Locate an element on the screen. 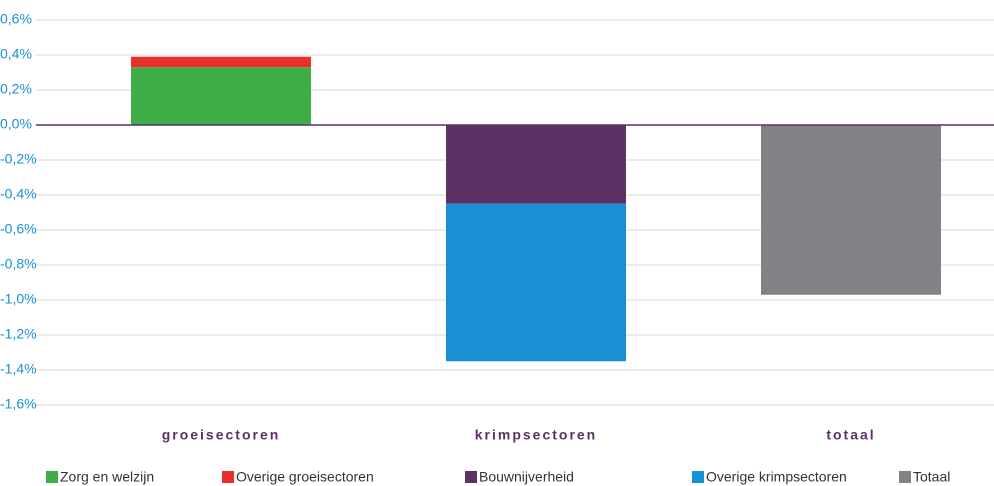  y-tick-label: 0,4% is located at coordinates (16, 54).